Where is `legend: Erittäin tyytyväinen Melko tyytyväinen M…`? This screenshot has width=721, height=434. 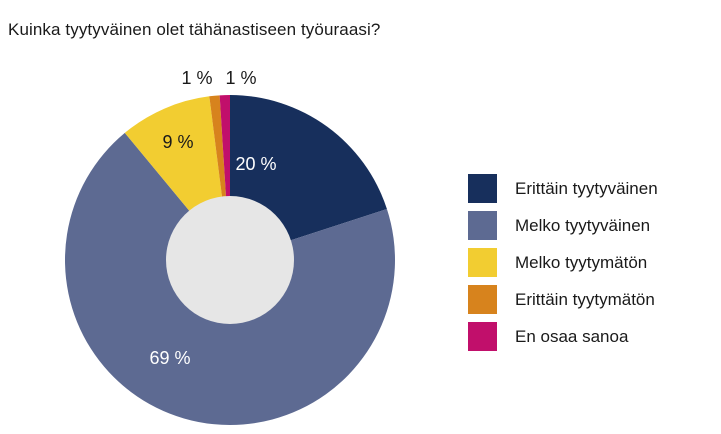 legend: Erittäin tyytyväinen Melko tyytyväinen M… is located at coordinates (563, 266).